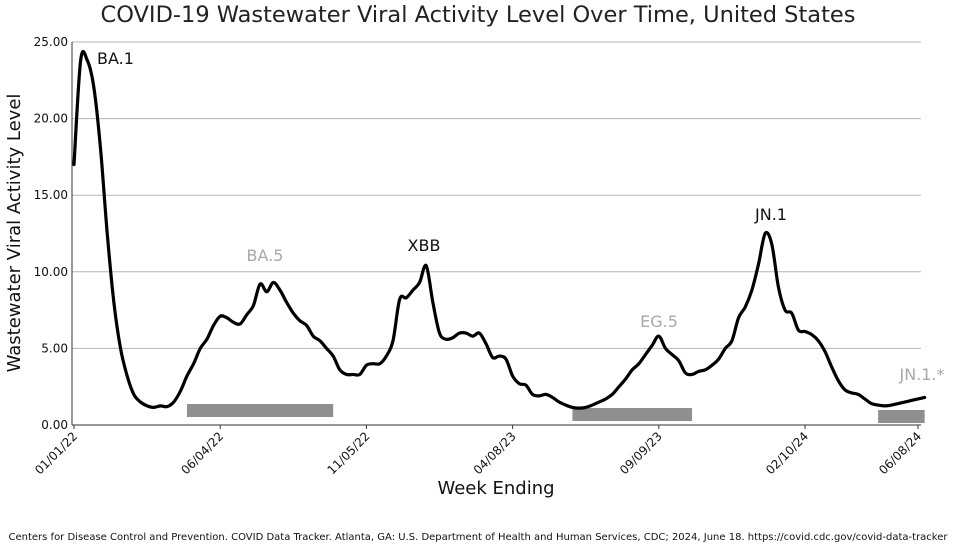  I want to click on y-tick-labels: 0.00 5.00 10.00 15.00 20.00 25.00, so click(51, 233).